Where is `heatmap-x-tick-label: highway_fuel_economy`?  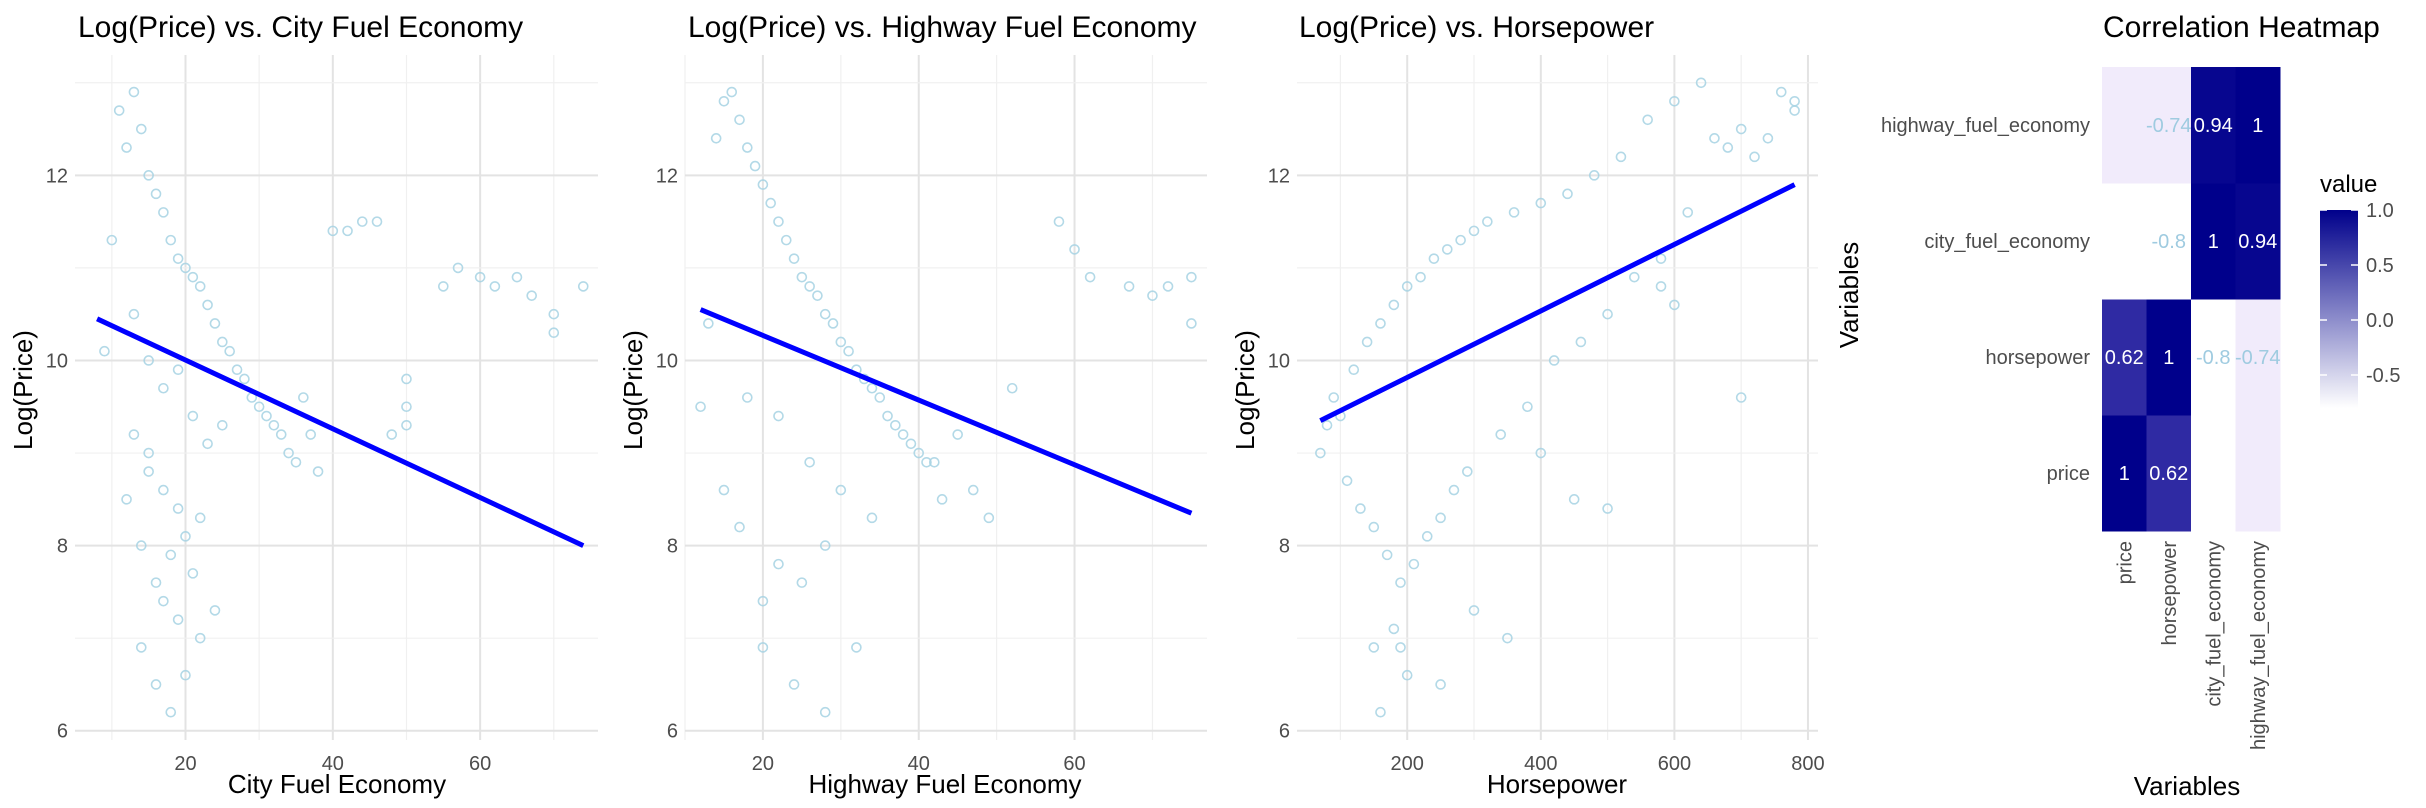
heatmap-x-tick-label: highway_fuel_economy is located at coordinates (2259, 645).